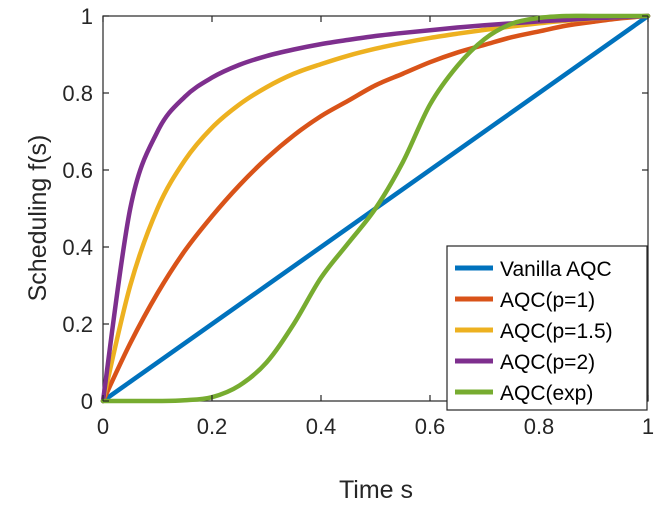  Describe the element at coordinates (539, 426) in the screenshot. I see `x-tick-label: 0.8` at that location.